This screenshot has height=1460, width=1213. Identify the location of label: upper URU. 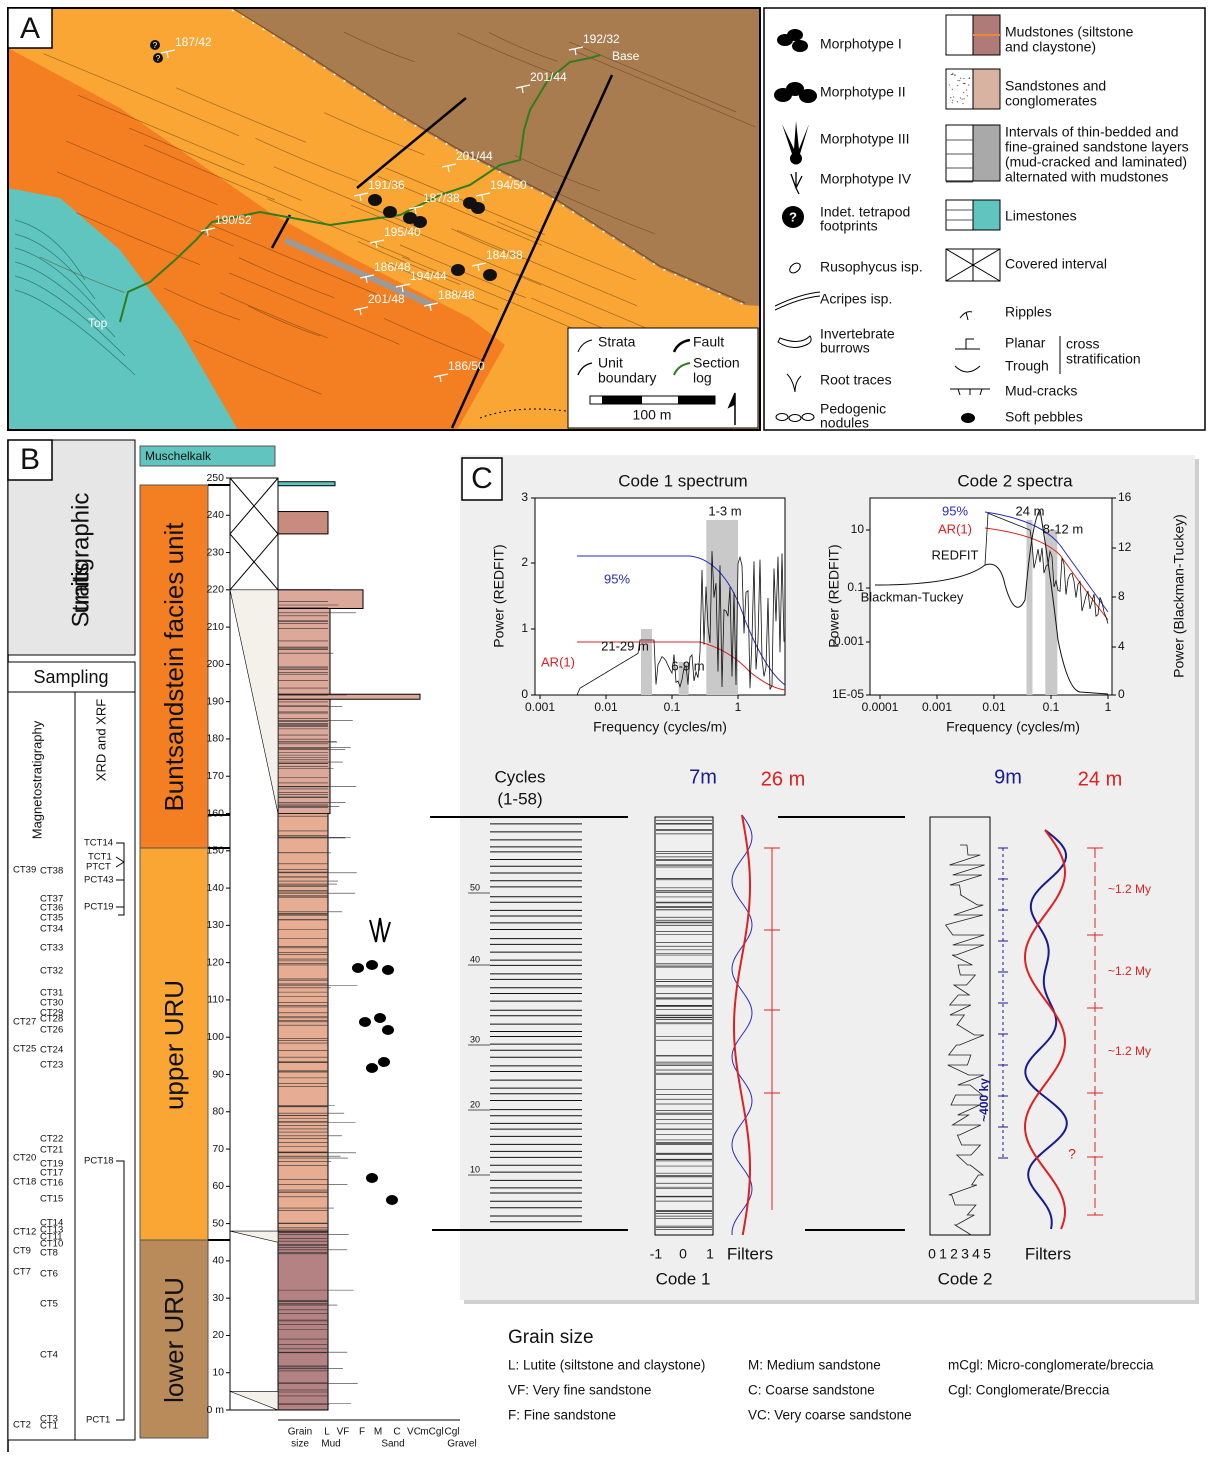
(174, 1045).